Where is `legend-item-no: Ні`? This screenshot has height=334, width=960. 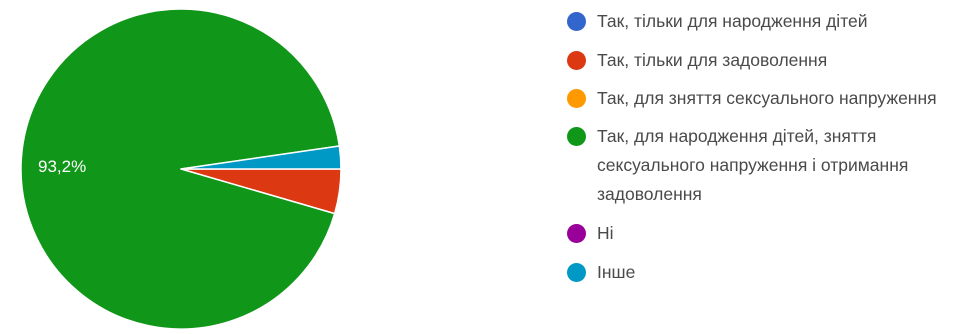
legend-item-no: Ні is located at coordinates (762, 233).